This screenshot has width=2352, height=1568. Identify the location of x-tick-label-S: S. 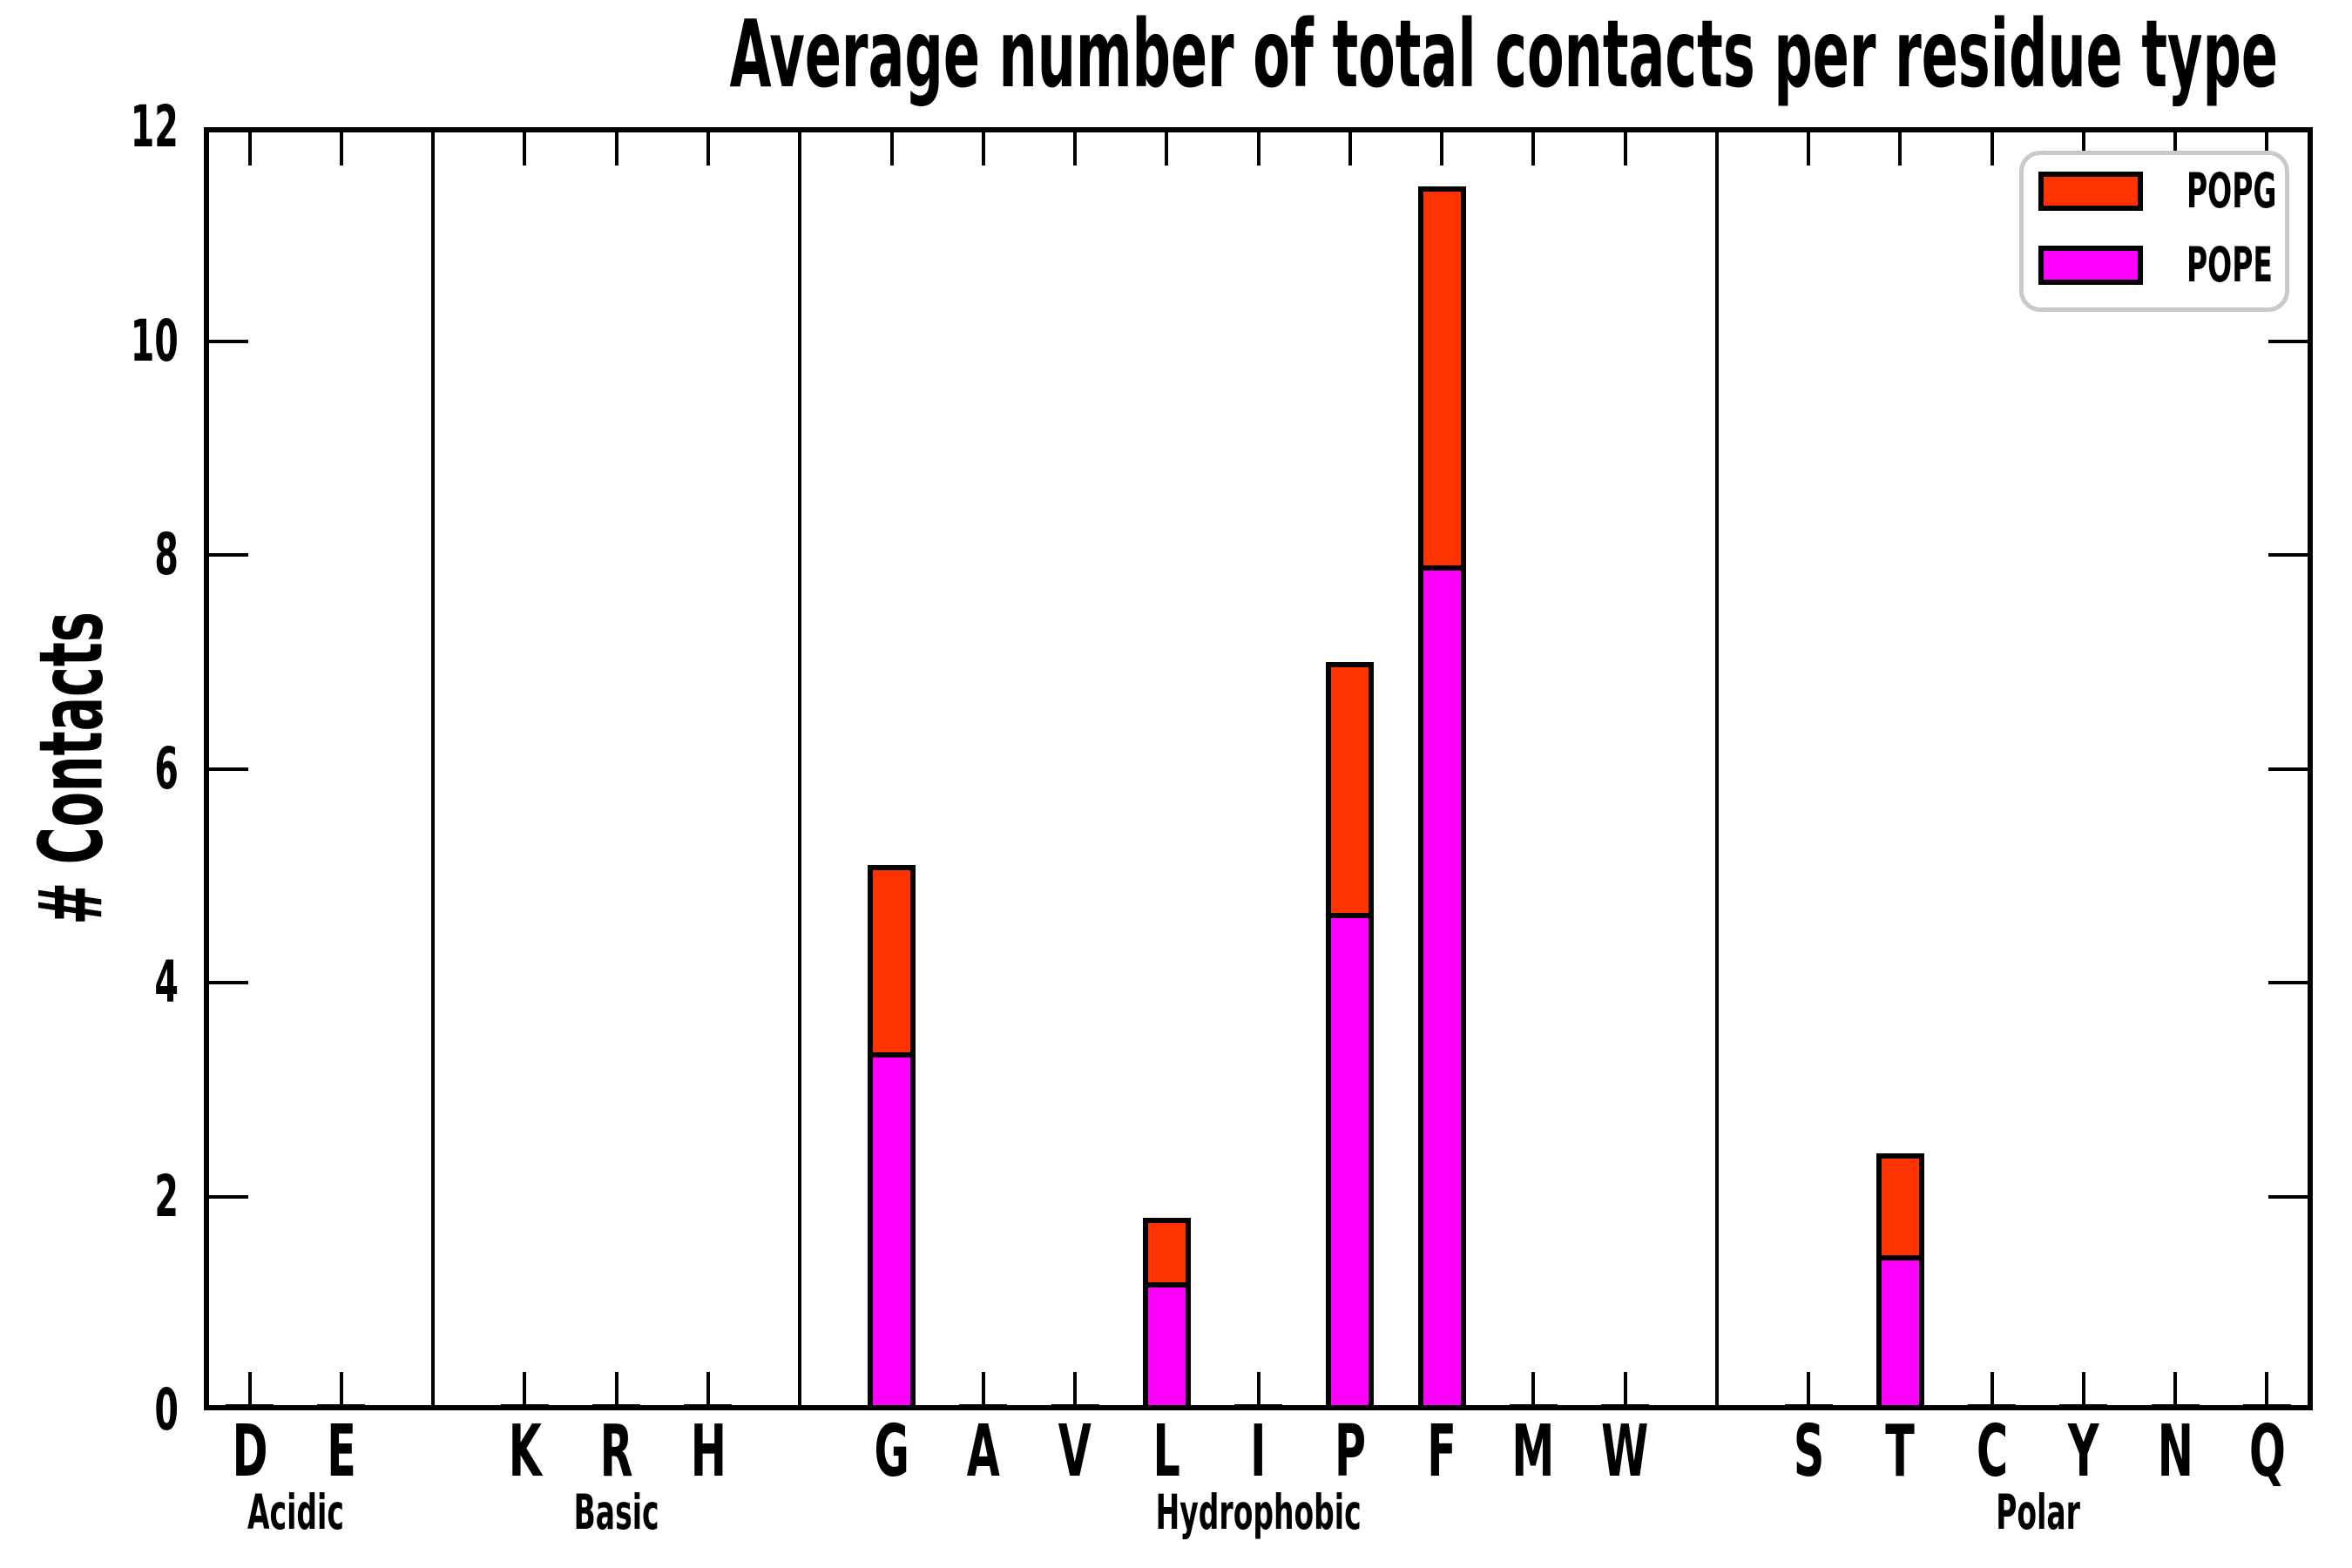
(1808, 1451).